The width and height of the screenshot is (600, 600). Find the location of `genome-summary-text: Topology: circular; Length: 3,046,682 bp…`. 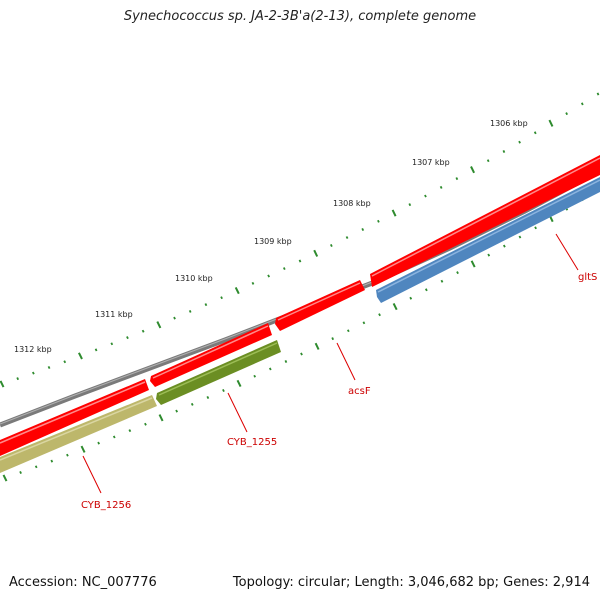

genome-summary-text: Topology: circular; Length: 3,046,682 bp… is located at coordinates (411, 582).